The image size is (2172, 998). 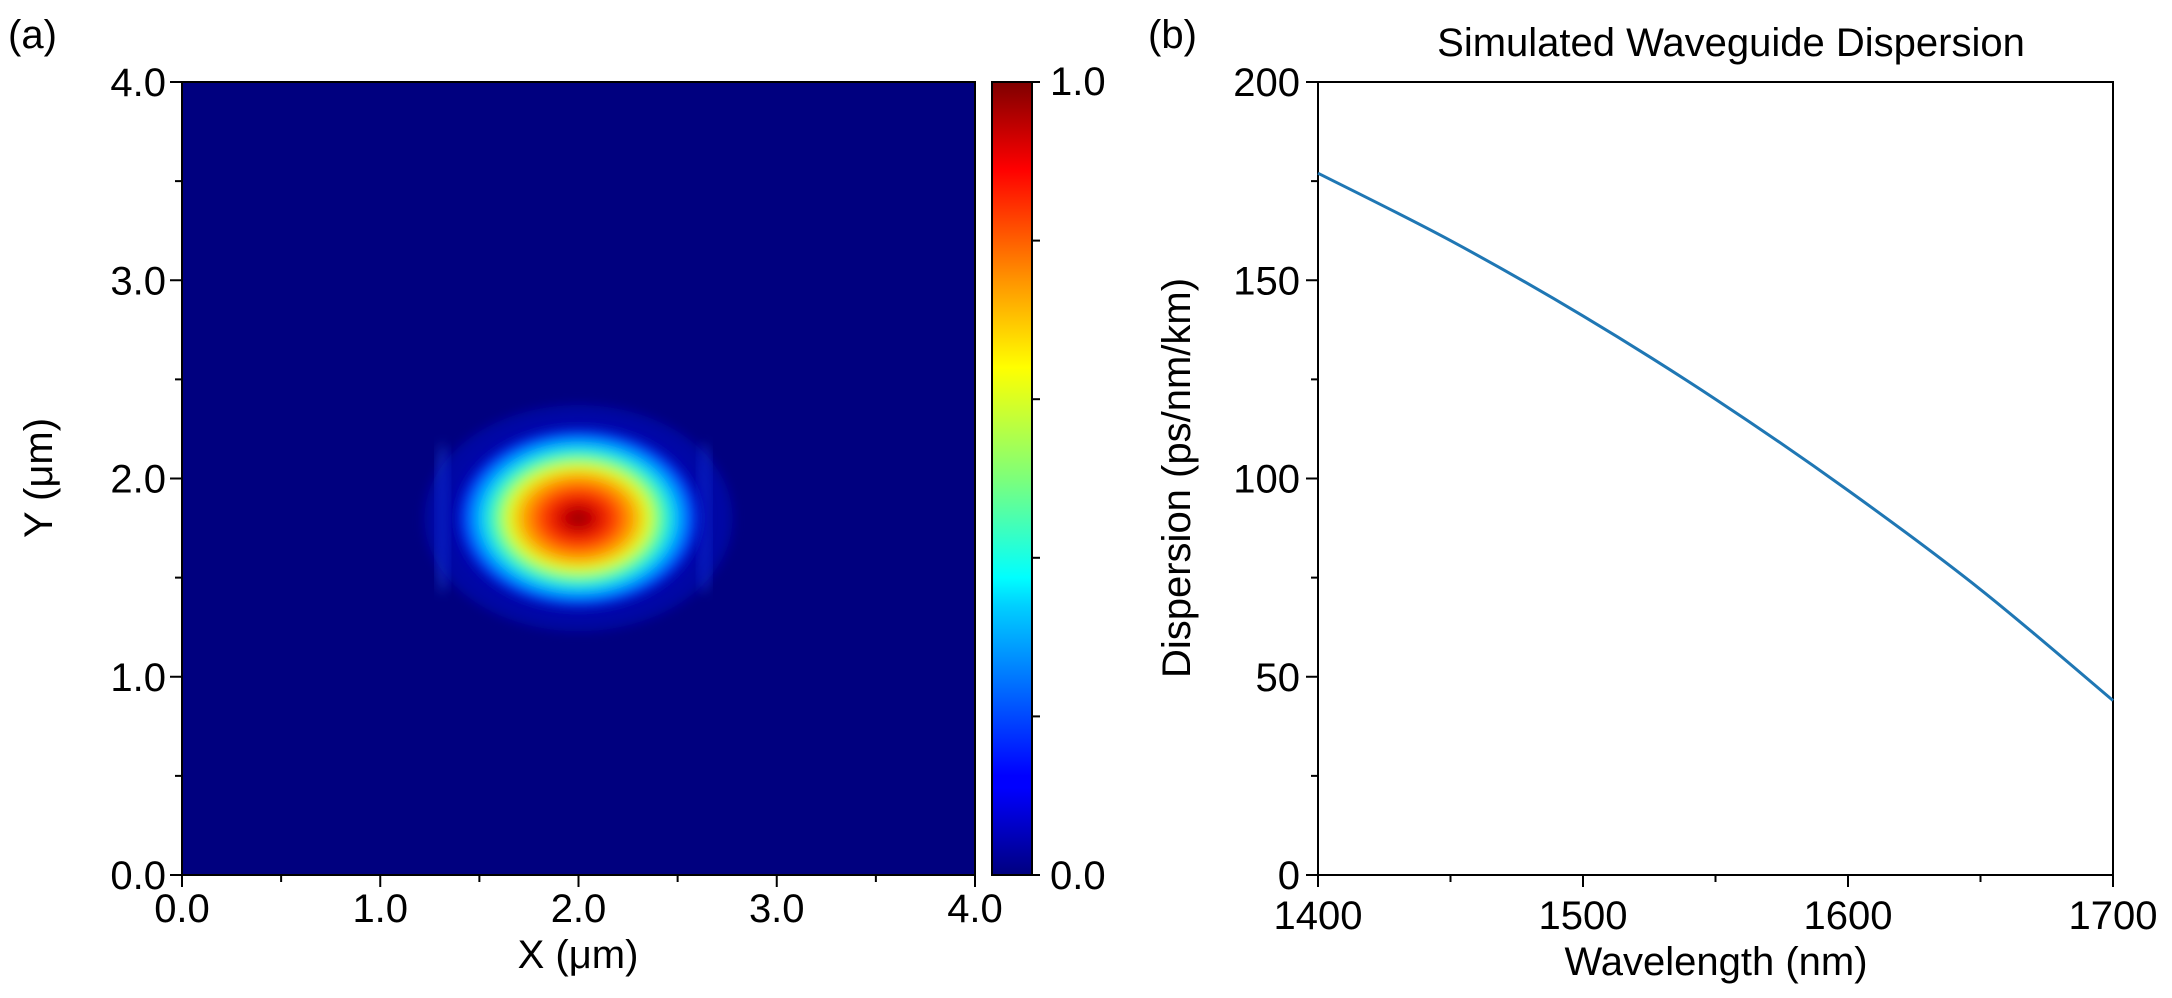 What do you see at coordinates (1048, 479) in the screenshot?
I see `colorbar: 1.0 0.0` at bounding box center [1048, 479].